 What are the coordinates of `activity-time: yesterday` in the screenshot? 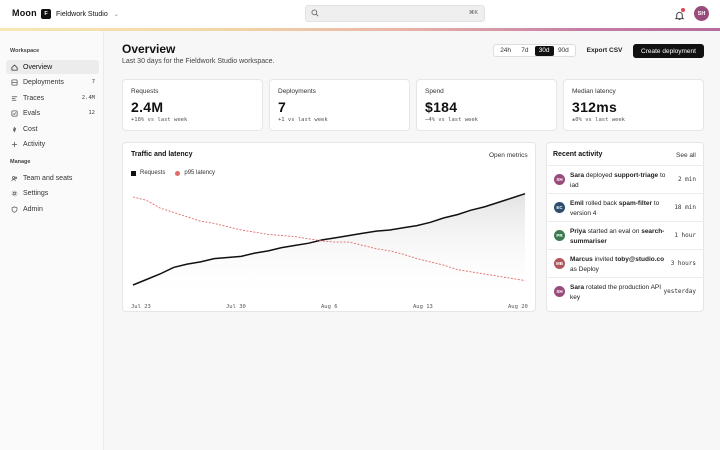 It's located at (679, 291).